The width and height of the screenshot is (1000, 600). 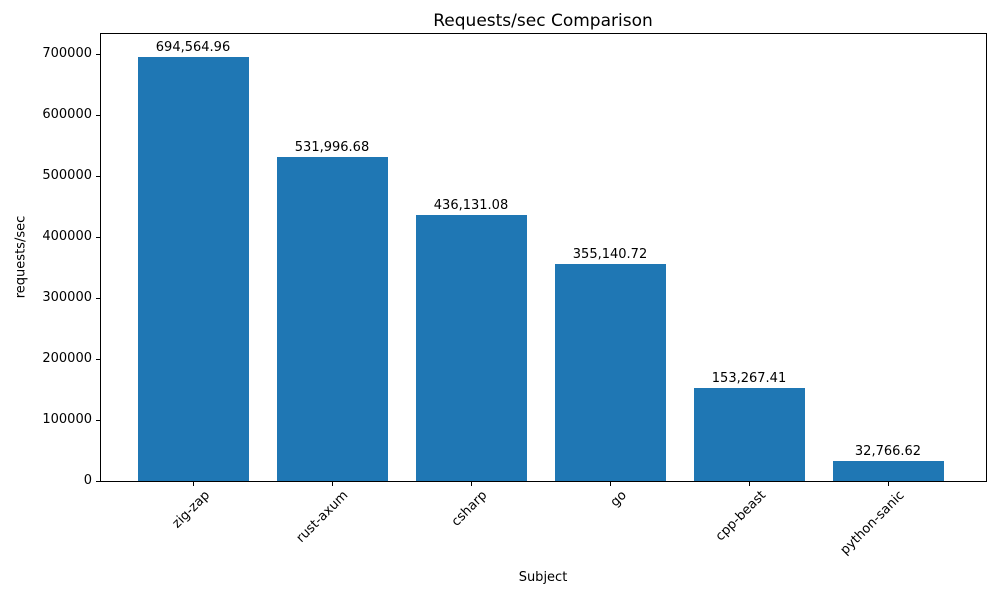 What do you see at coordinates (543, 577) in the screenshot?
I see `x-axis-label: Subject` at bounding box center [543, 577].